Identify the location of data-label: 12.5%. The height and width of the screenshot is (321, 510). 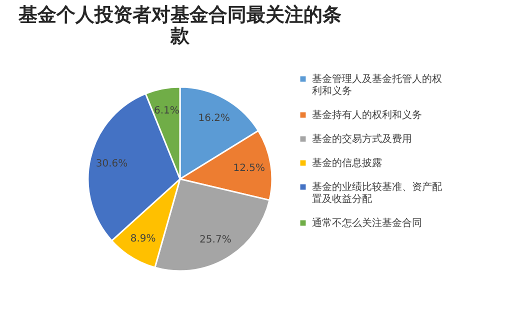
(249, 168).